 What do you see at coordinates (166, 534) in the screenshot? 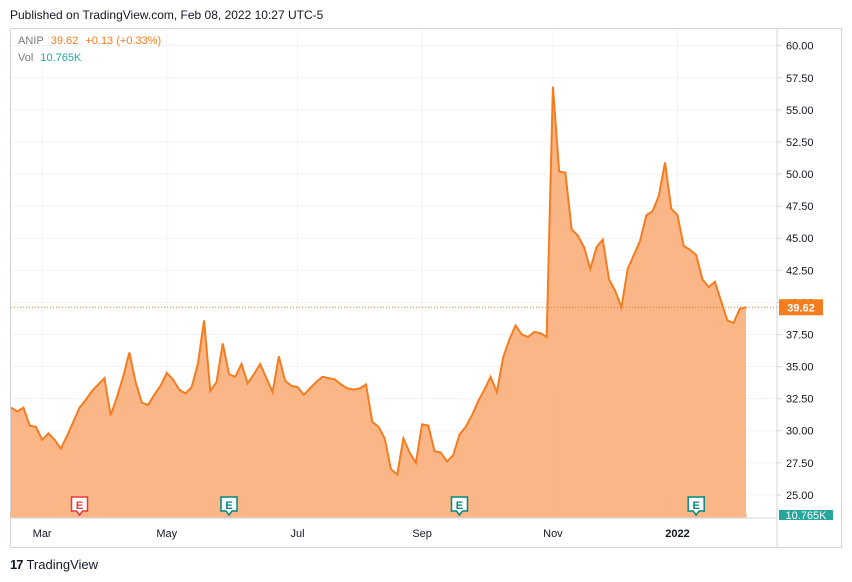
I see `x-tick-label: May` at bounding box center [166, 534].